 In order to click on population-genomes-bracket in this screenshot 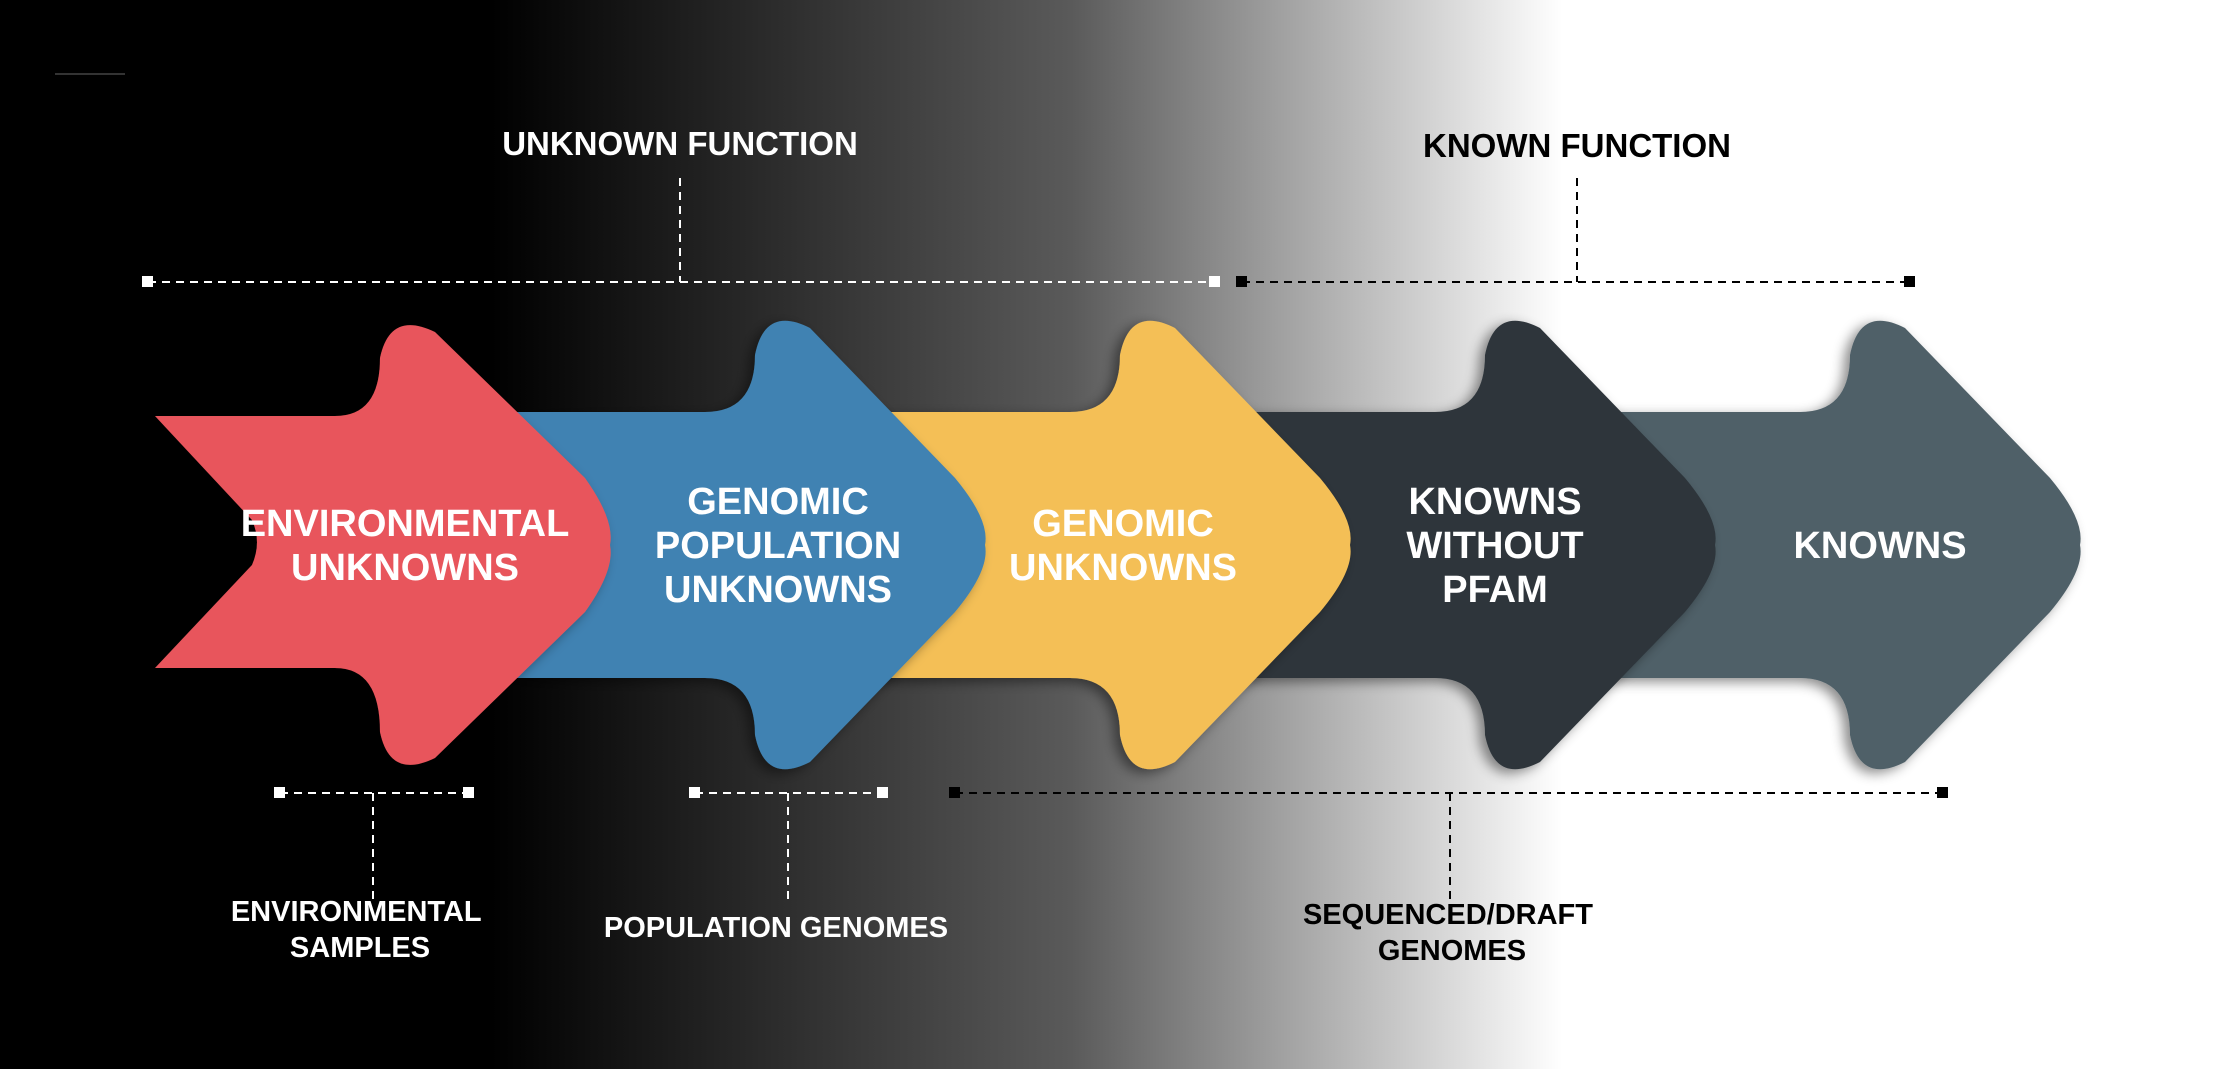, I will do `click(788, 843)`.